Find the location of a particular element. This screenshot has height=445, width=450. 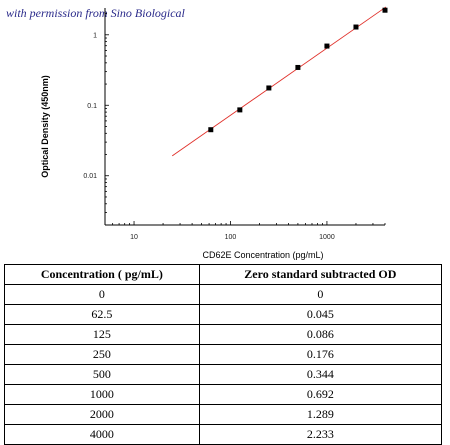

column-header-od: Zero standard subtracted OD is located at coordinates (320, 274).